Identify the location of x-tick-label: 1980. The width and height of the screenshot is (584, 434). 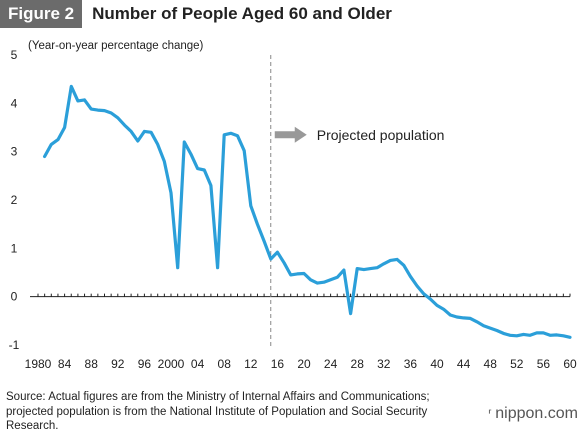
(38, 364).